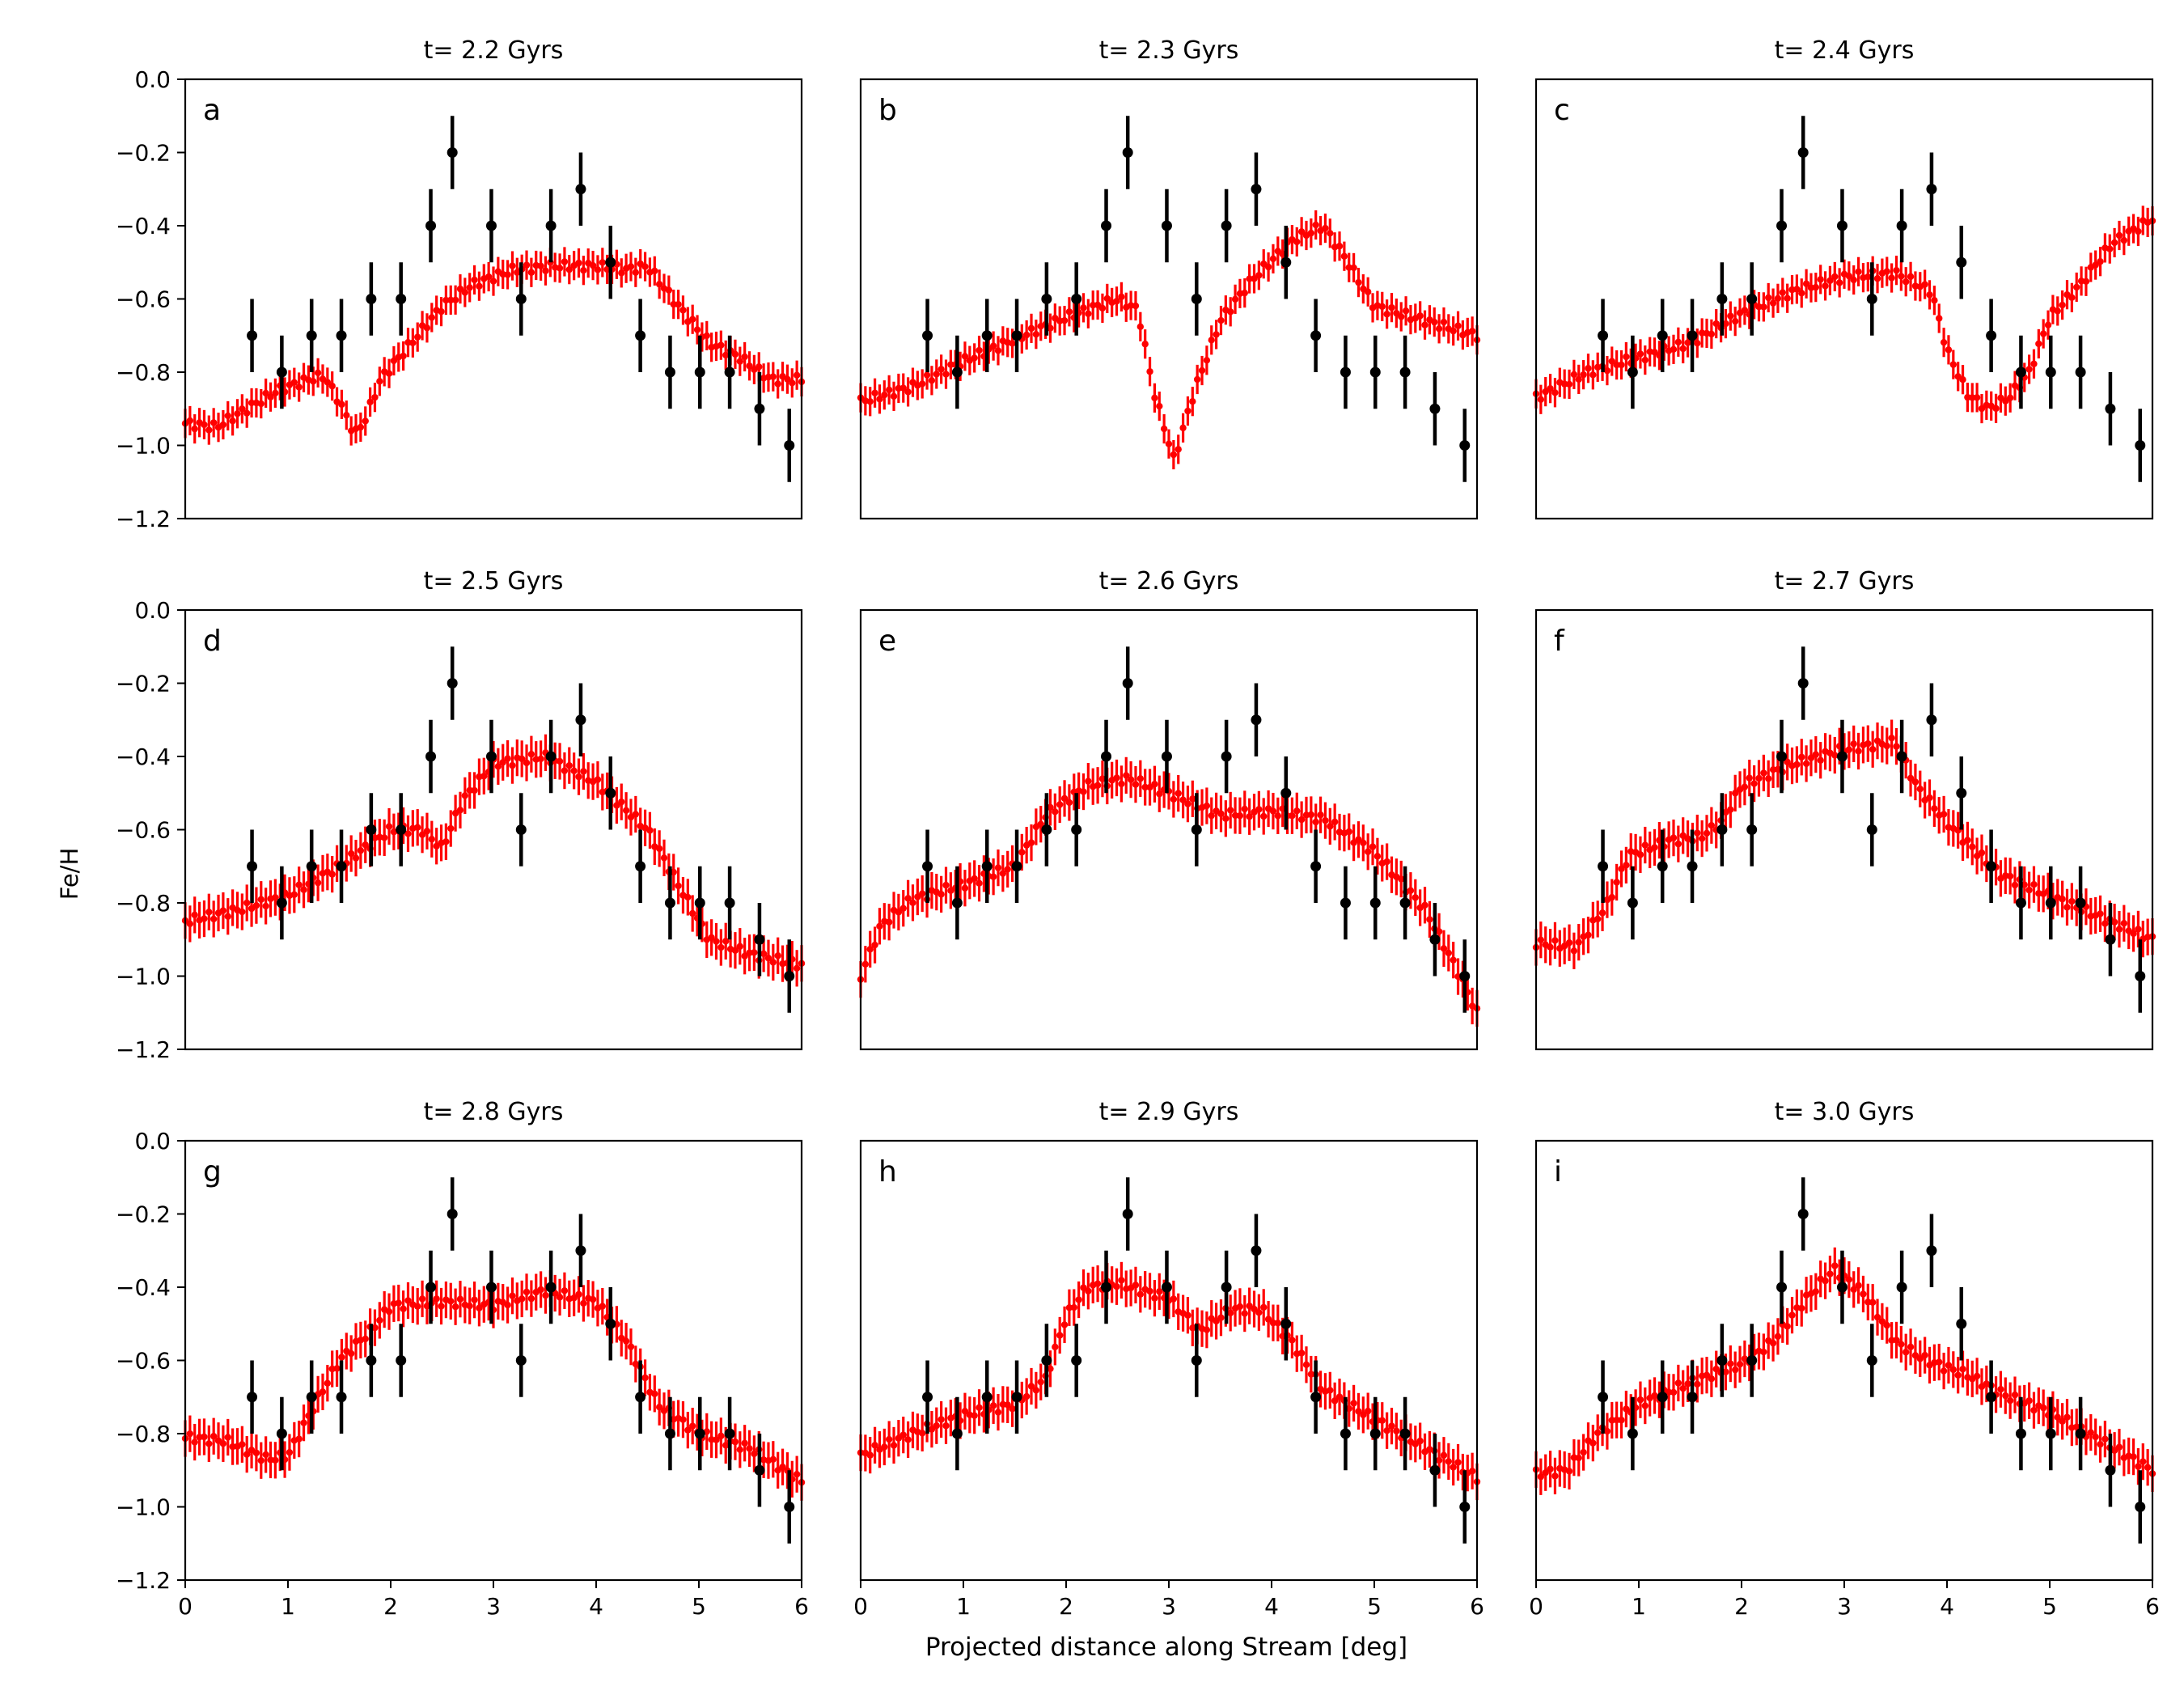  I want to click on y-tick-label: −0.4, so click(143, 757).